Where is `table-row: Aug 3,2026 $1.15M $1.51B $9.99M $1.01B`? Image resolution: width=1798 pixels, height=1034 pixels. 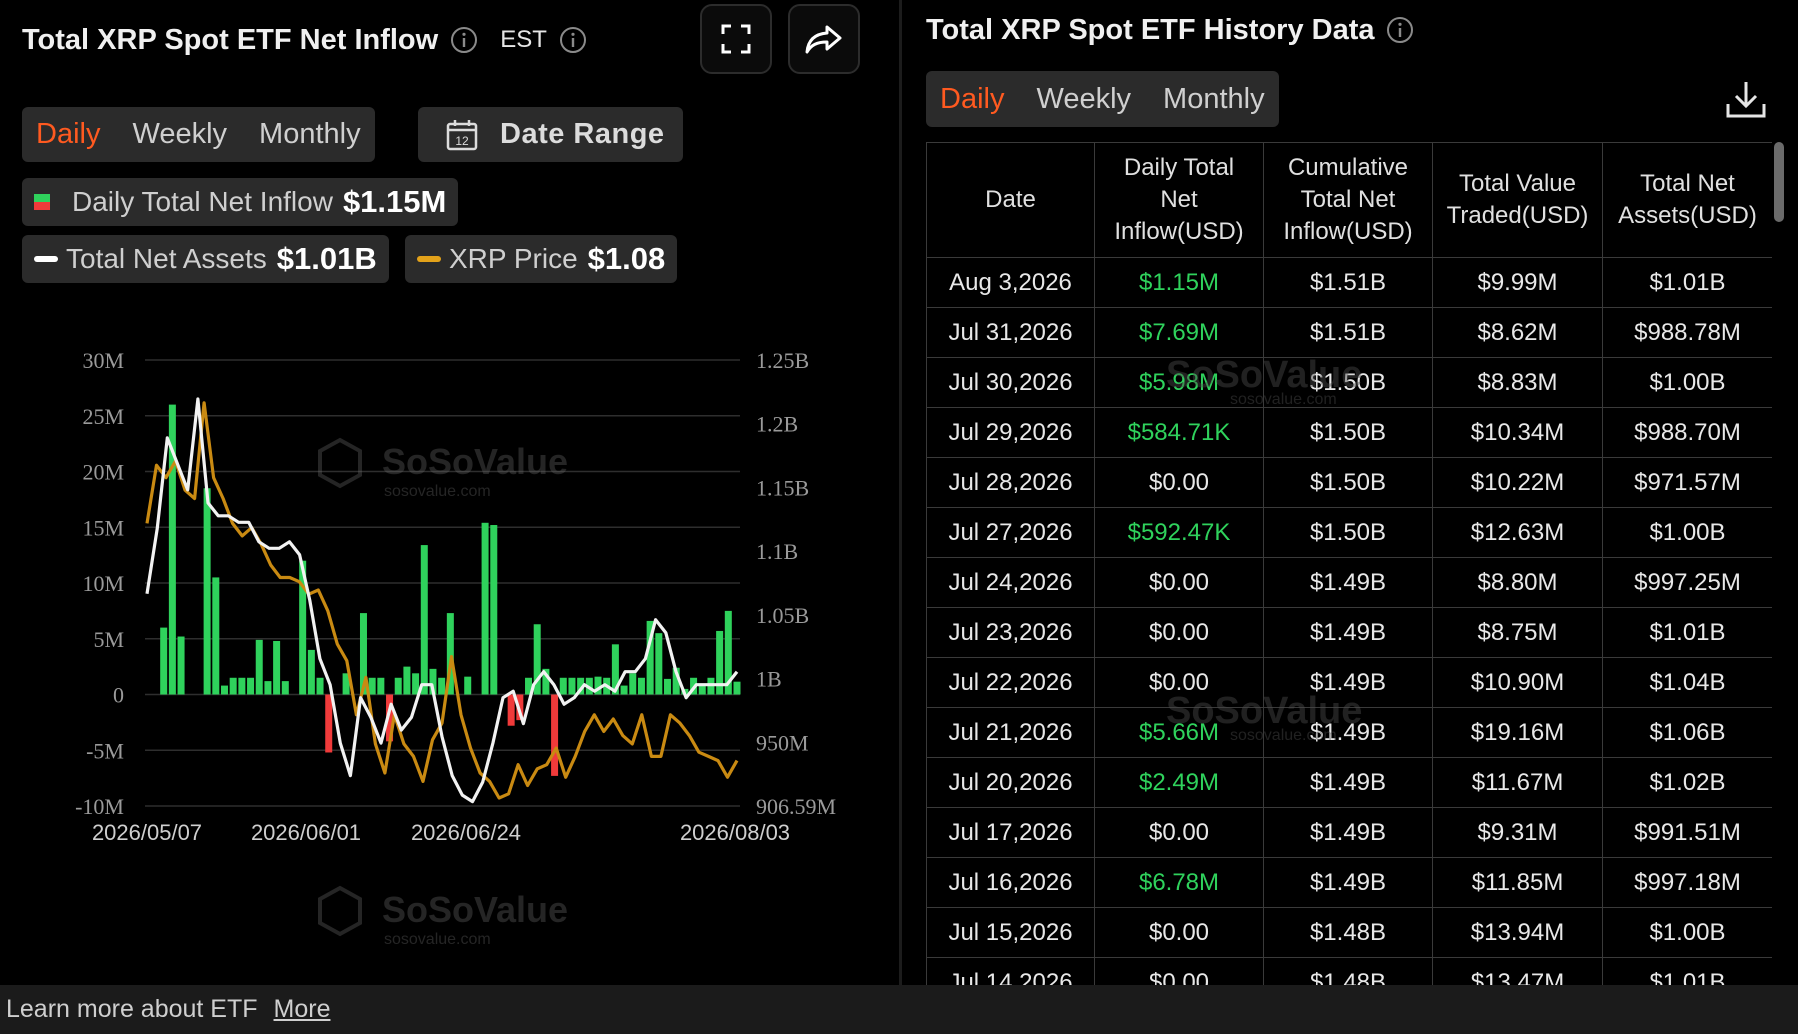
table-row: Aug 3,2026 $1.15M $1.51B $9.99M $1.01B is located at coordinates (1349, 282).